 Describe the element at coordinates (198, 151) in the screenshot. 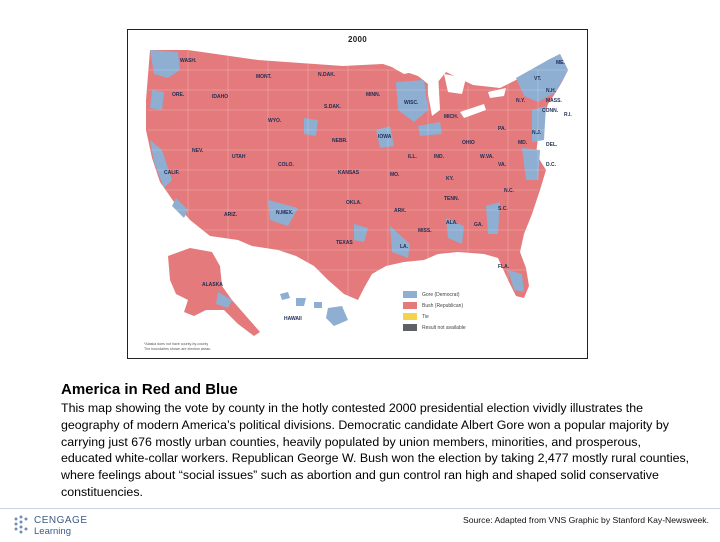

I see `state-label-nev: NEV.` at that location.